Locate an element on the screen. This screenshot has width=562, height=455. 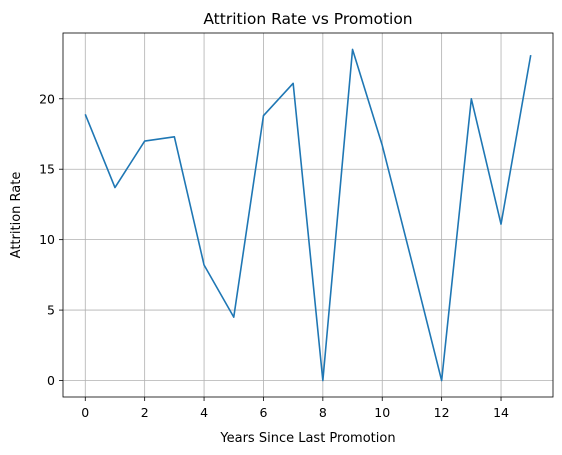
y-tick-label: 20 is located at coordinates (47, 98).